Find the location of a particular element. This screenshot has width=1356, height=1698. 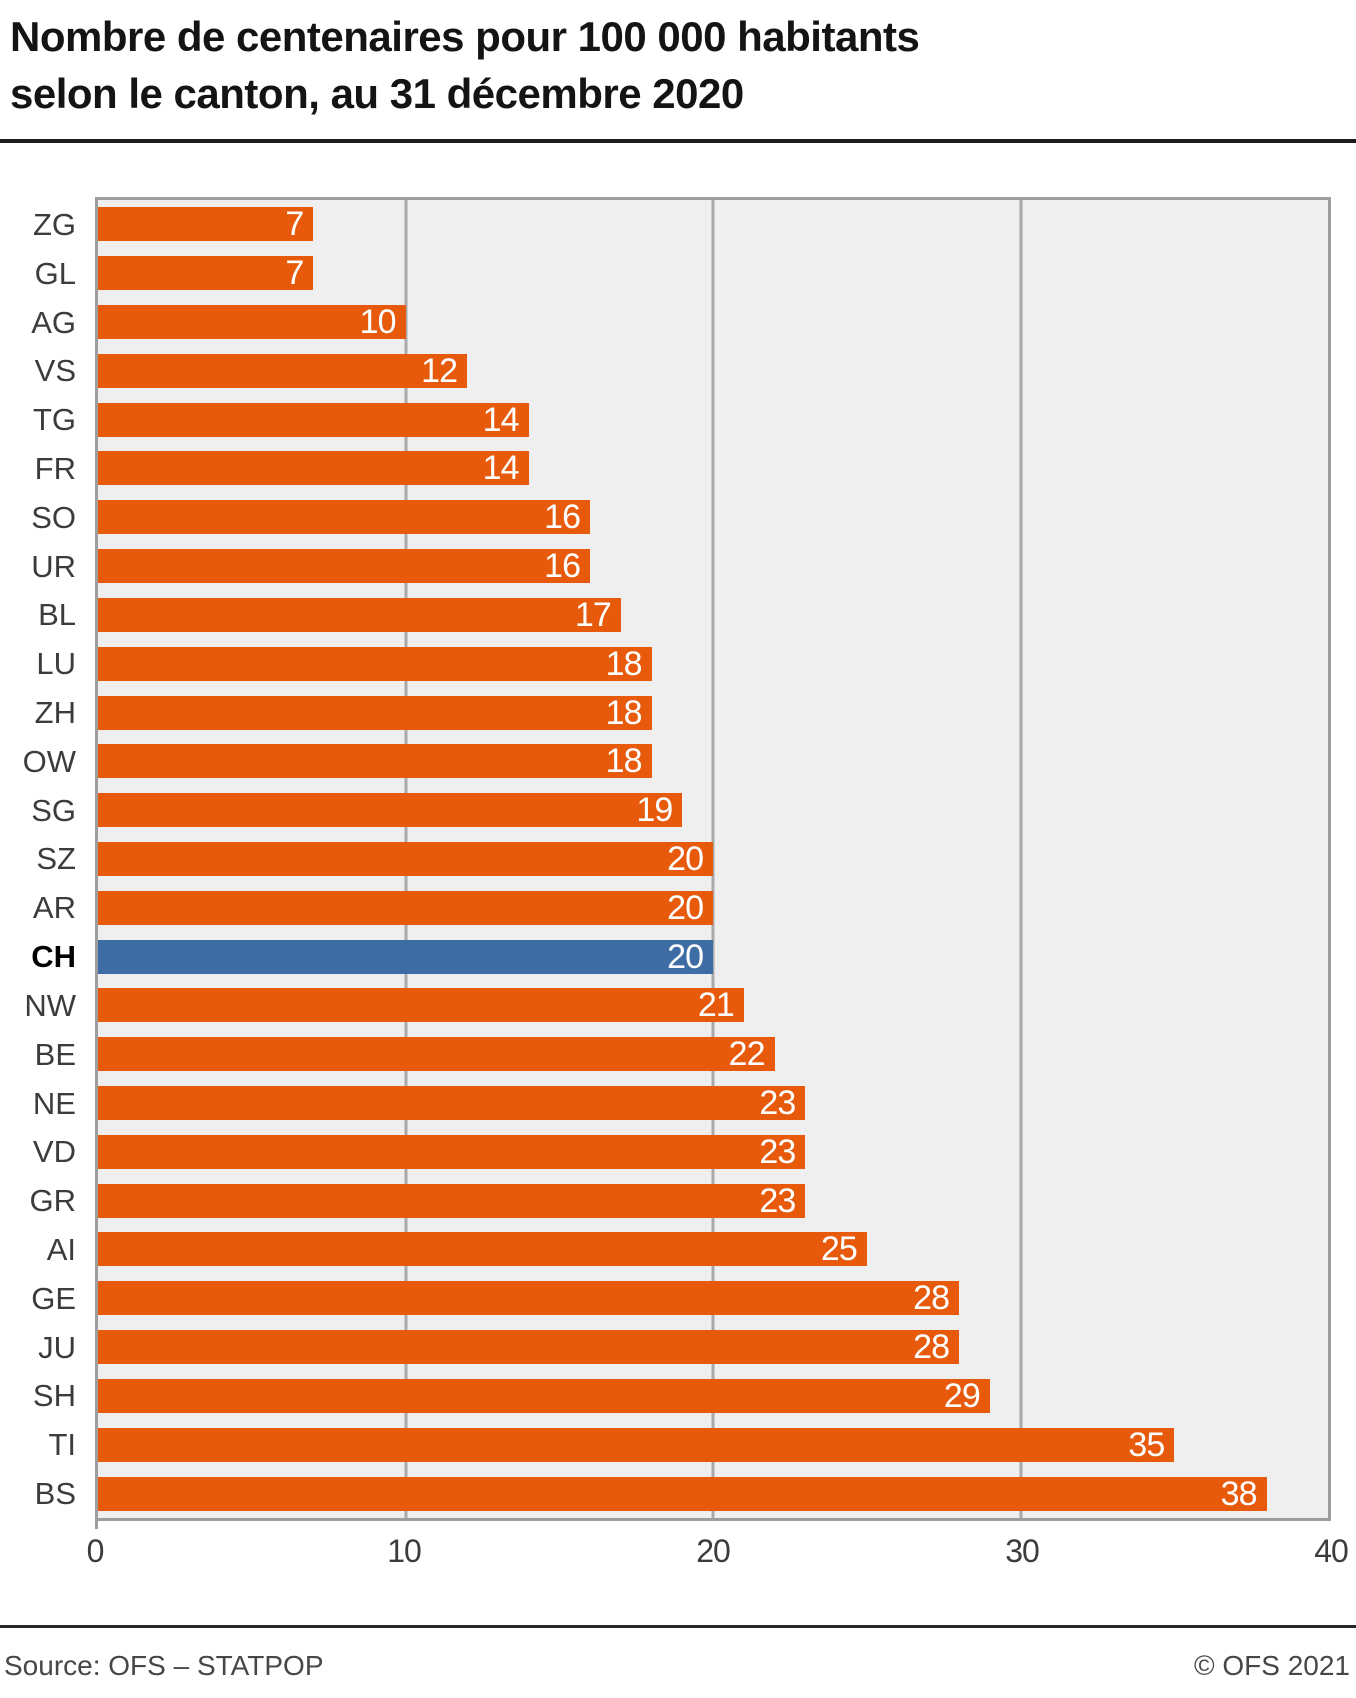

category-label-NE: NE is located at coordinates (54, 1103).